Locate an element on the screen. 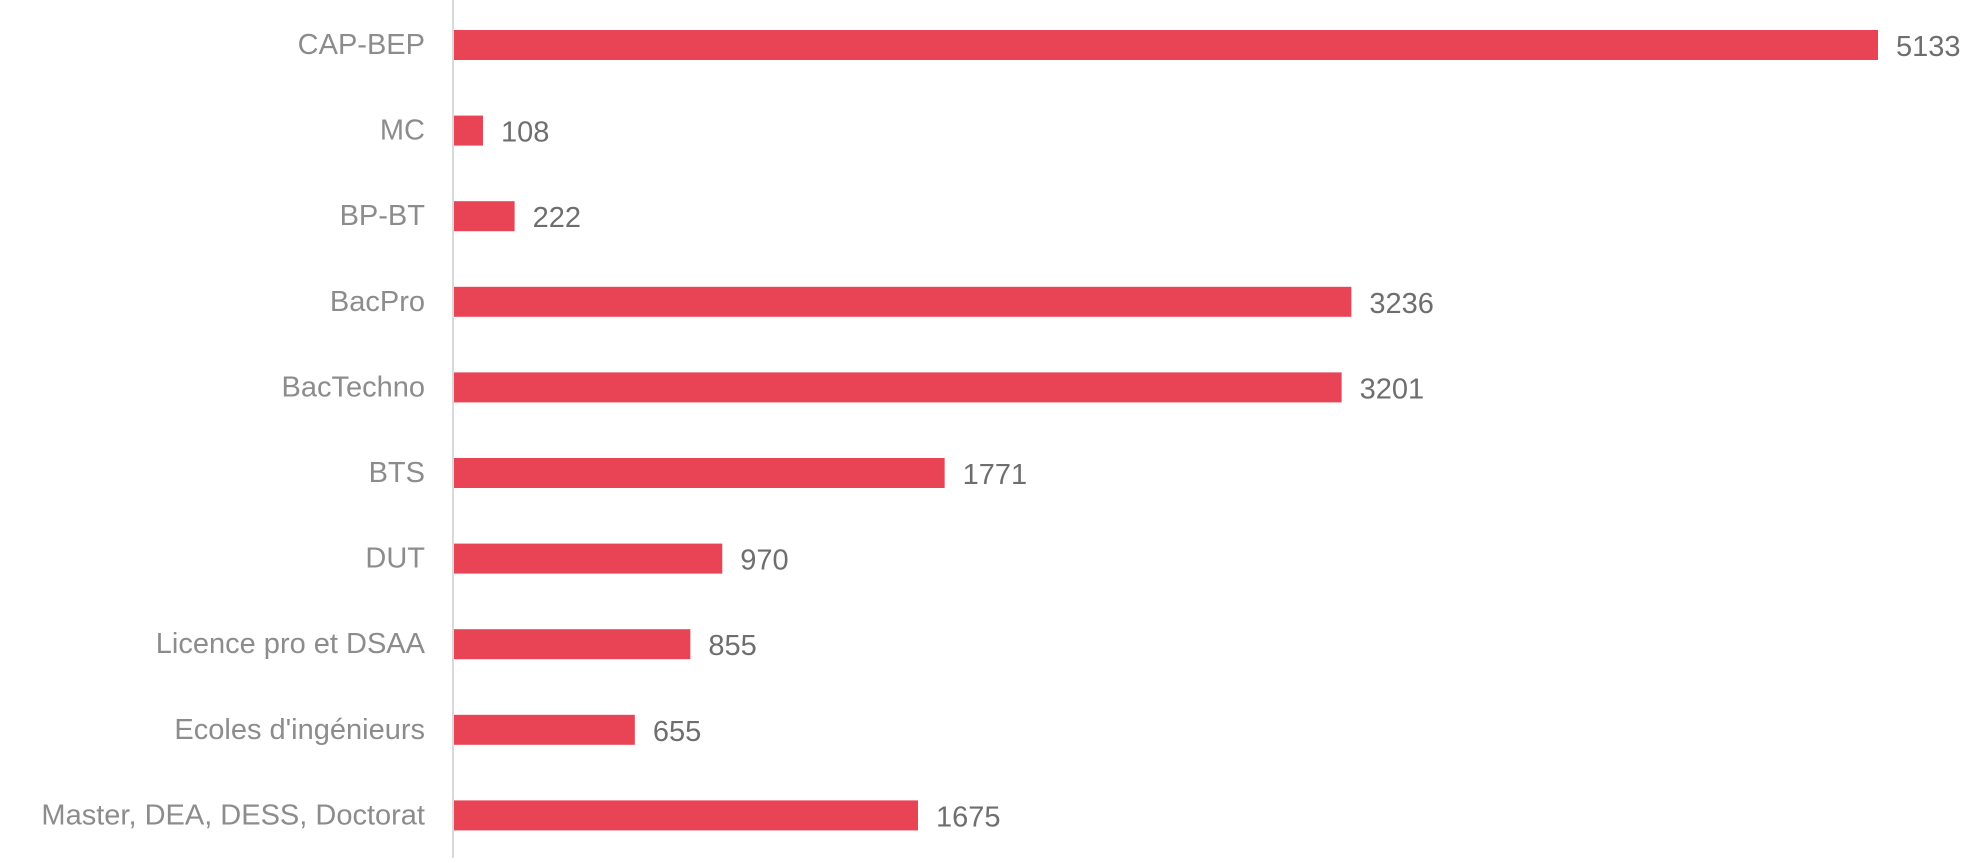  category-label-3: BacPro is located at coordinates (377, 302).